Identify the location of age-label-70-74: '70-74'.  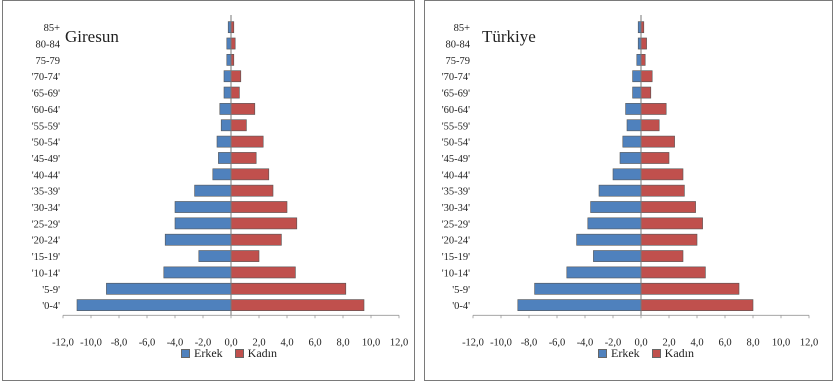
(46, 77).